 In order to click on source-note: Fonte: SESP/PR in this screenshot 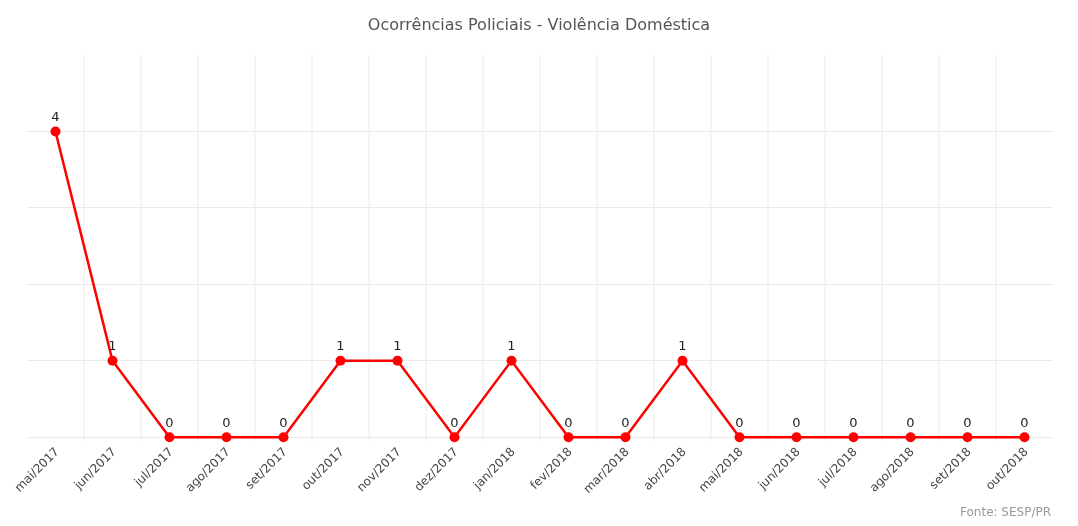, I will do `click(1006, 512)`.